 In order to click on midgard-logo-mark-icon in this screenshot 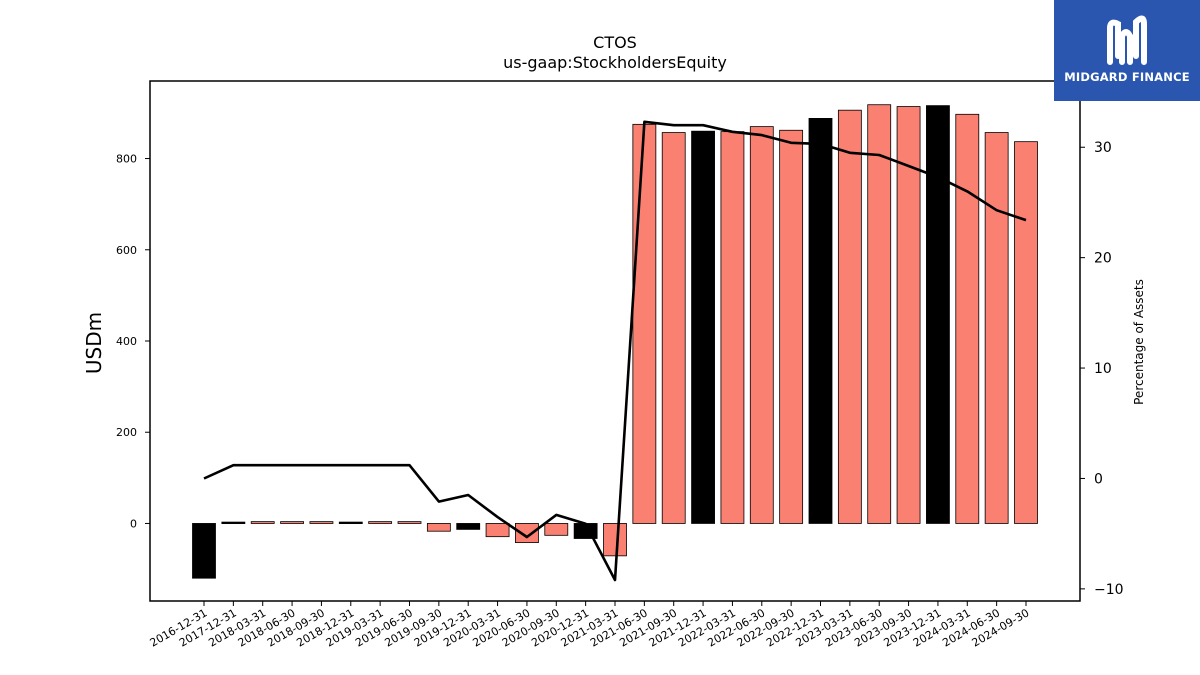, I will do `click(1127, 40)`.